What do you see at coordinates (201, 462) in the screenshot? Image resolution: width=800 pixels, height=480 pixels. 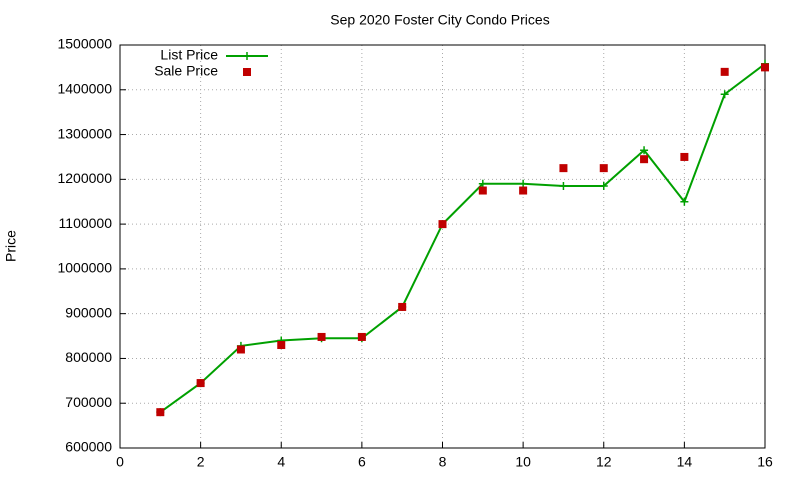 I see `x-tick-label: 2` at bounding box center [201, 462].